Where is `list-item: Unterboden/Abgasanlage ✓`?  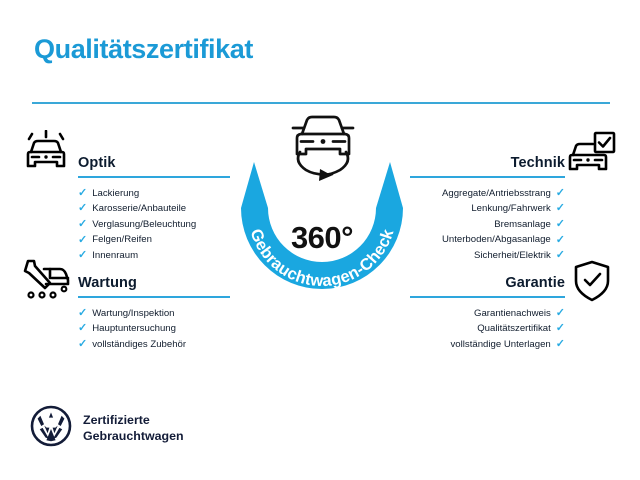
list-item: Unterboden/Abgasanlage ✓ is located at coordinates (487, 240).